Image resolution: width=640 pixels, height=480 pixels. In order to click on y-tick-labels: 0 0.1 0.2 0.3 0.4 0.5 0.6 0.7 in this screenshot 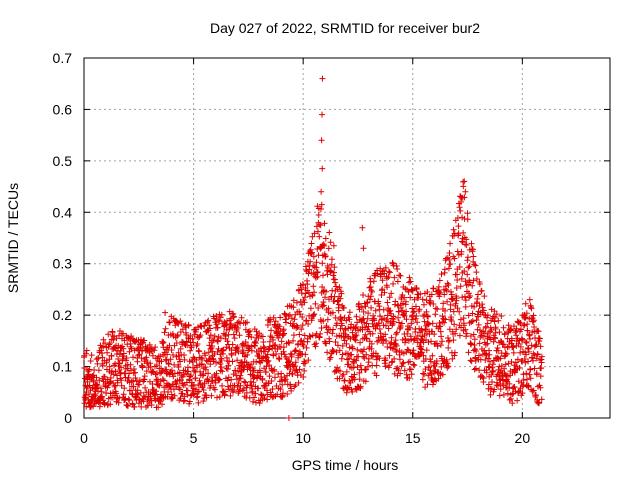, I will do `click(63, 238)`.